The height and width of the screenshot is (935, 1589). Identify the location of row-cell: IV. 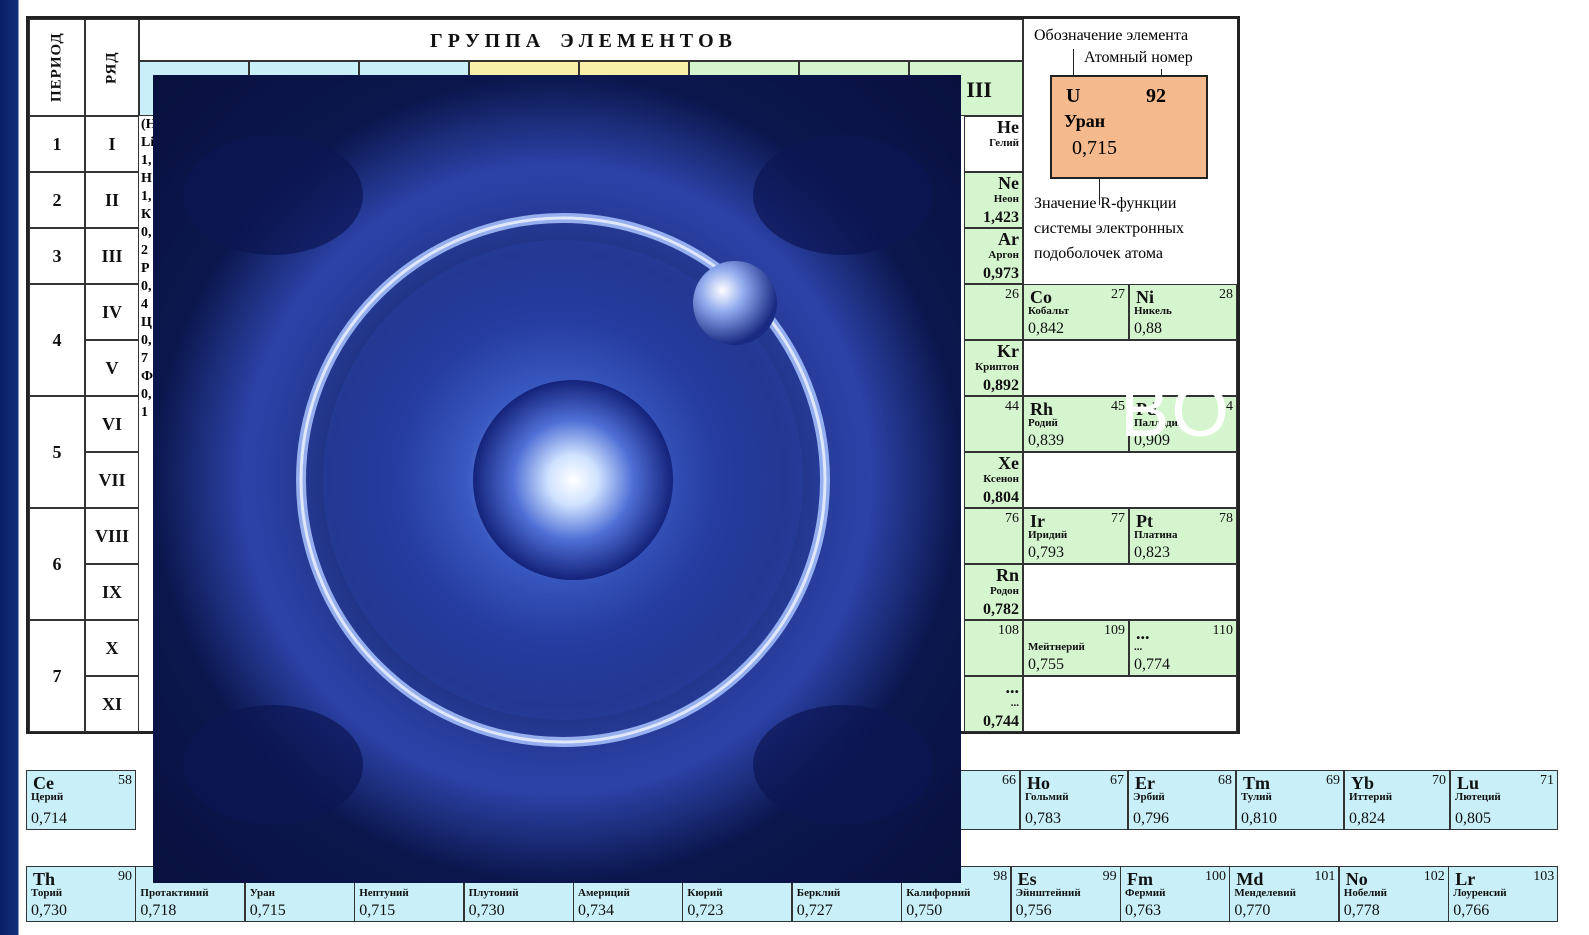
(112, 312).